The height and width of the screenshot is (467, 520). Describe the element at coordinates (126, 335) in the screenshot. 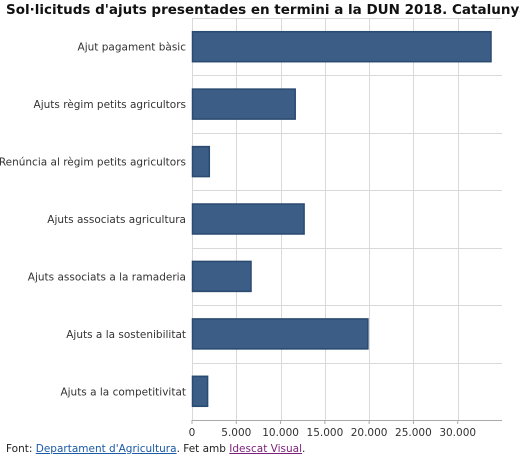

I see `category-label: Ajuts a la sostenibilitat` at that location.